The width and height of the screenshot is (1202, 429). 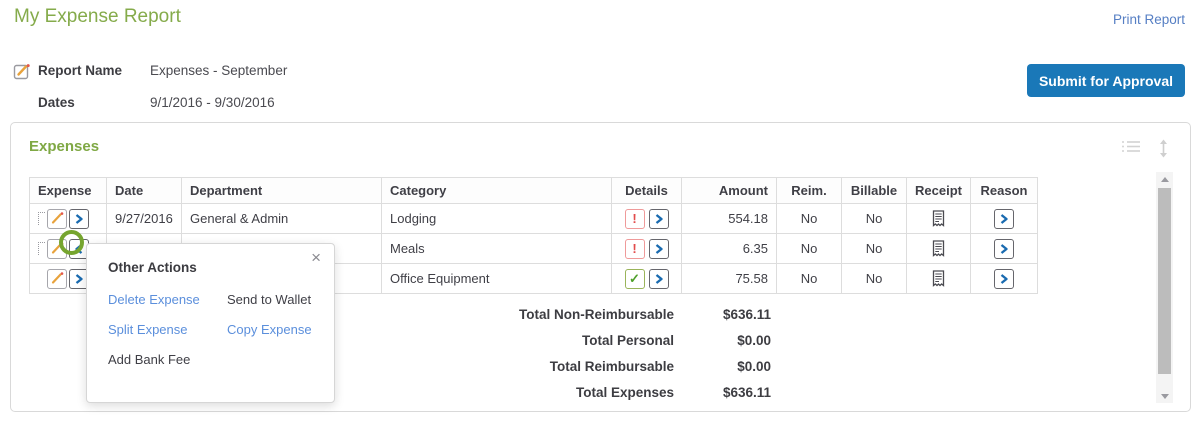 What do you see at coordinates (1164, 396) in the screenshot?
I see `scroll-down-arrow-icon` at bounding box center [1164, 396].